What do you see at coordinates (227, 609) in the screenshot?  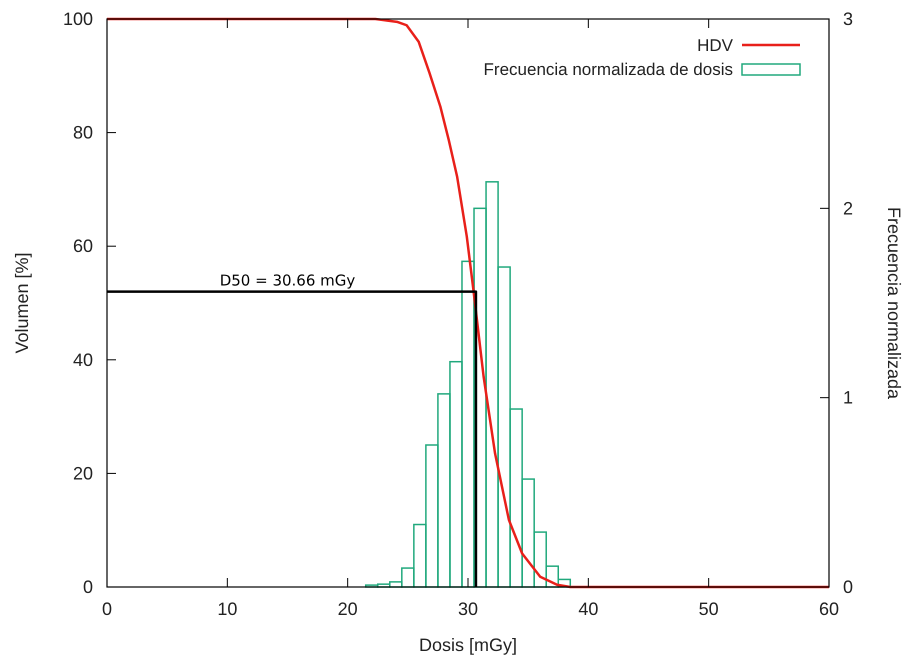 I see `x-tick-label: 10` at bounding box center [227, 609].